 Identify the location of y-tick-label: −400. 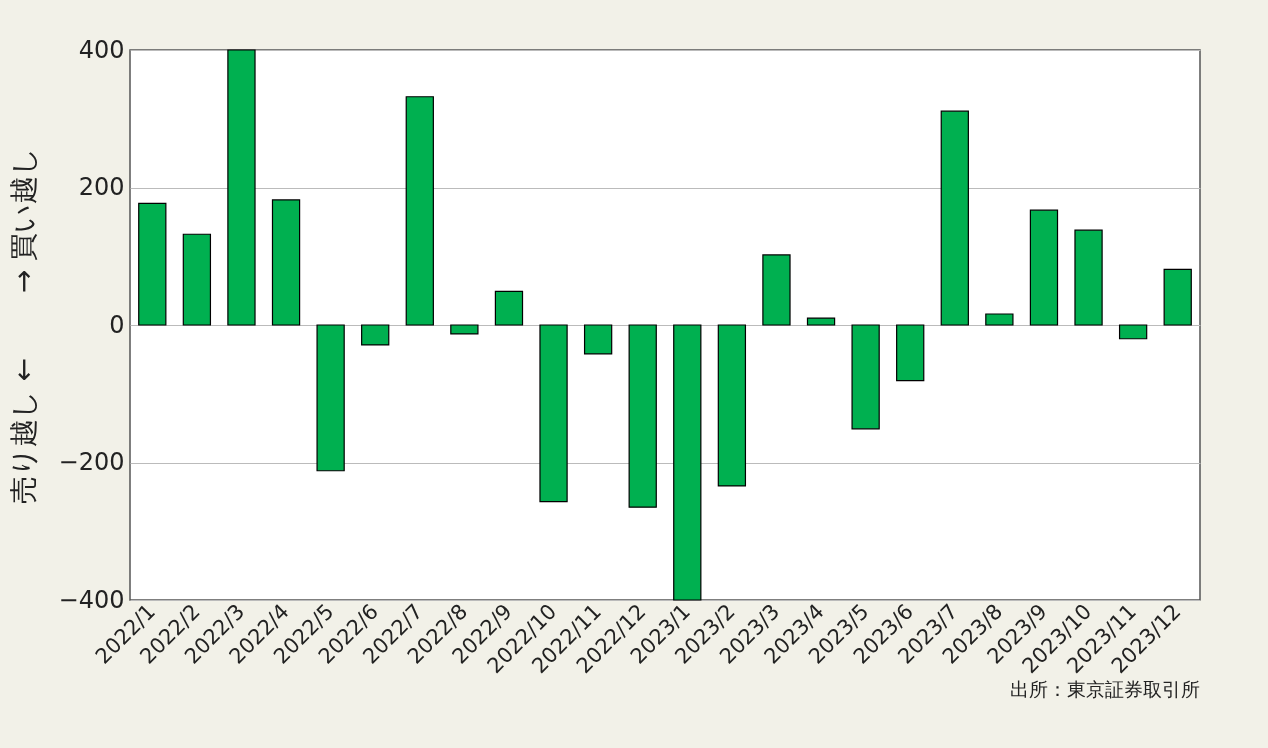
(91, 599).